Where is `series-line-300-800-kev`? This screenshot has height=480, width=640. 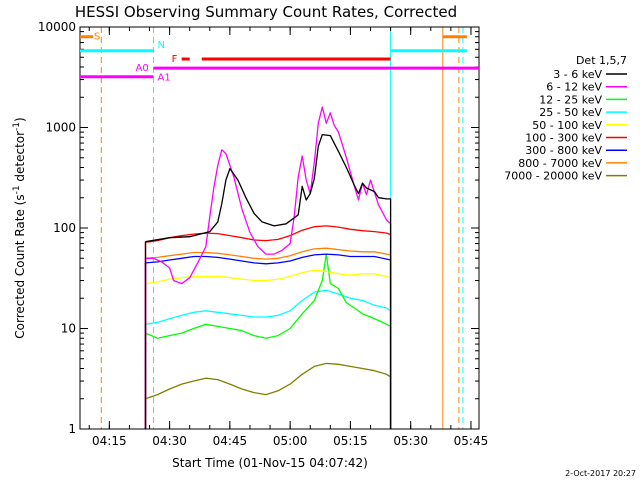
series-line-300-800-kev is located at coordinates (268, 341).